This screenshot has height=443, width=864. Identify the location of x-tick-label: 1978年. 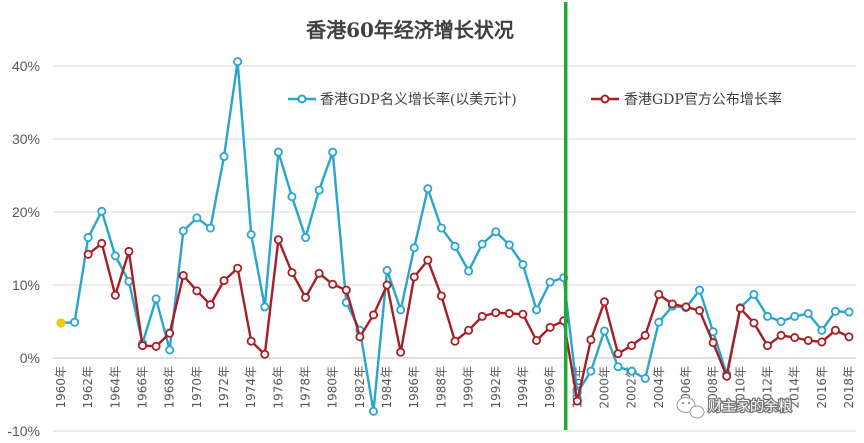
(306, 387).